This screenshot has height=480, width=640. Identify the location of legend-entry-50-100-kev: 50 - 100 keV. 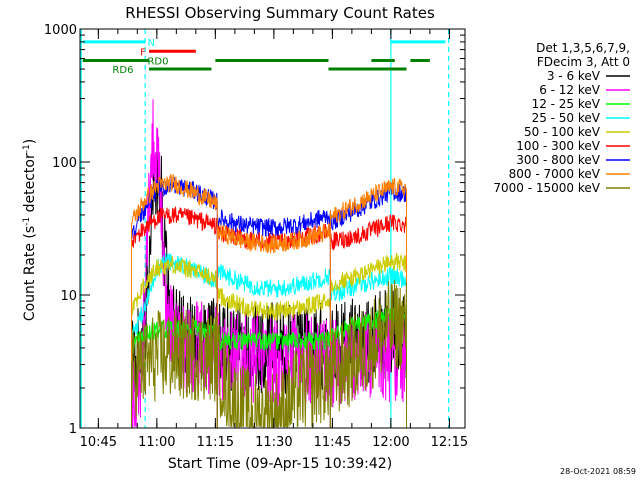
(577, 132).